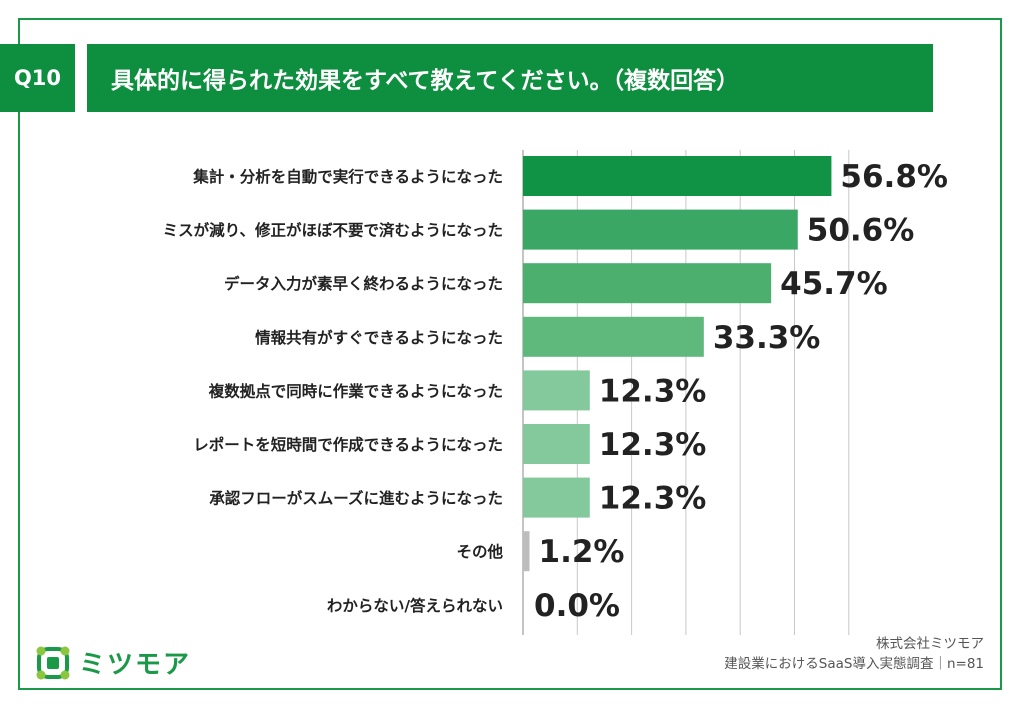  I want to click on category-label: レポートを短時間で作成できるようになった, so click(348, 444).